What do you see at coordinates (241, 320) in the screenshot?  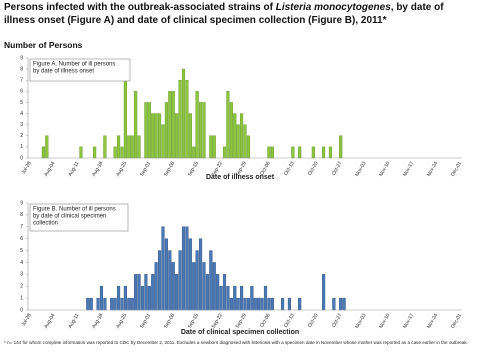 I see `x-tick-label: Sep-29` at bounding box center [241, 320].